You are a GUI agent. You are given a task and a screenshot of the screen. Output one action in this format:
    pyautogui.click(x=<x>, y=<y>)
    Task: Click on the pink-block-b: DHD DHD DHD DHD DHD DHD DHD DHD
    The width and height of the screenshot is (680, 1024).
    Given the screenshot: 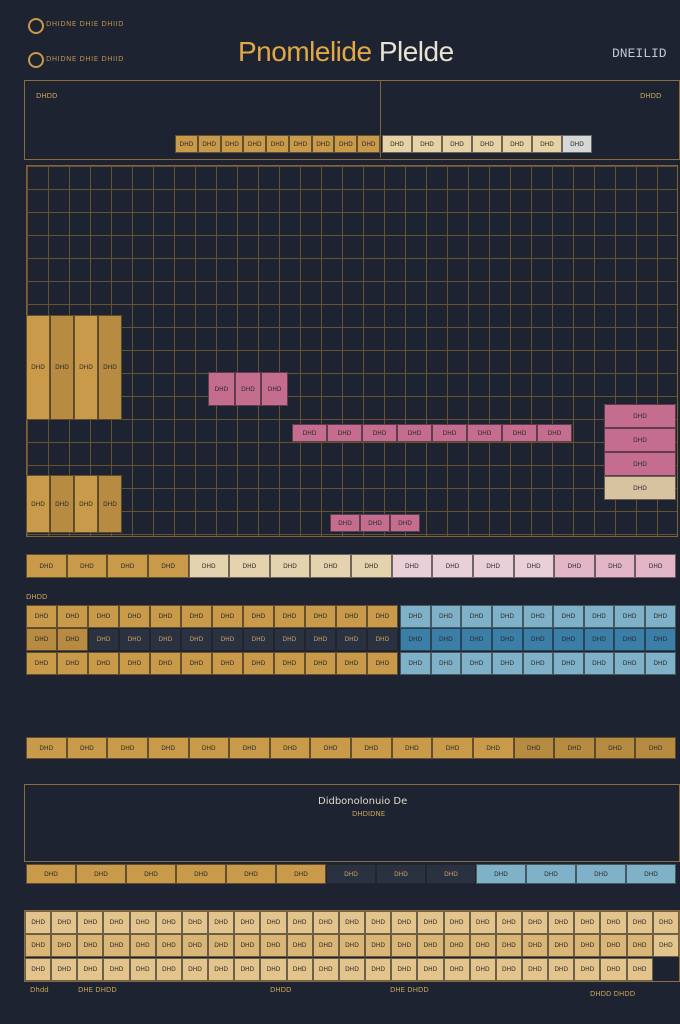 What is the action you would take?
    pyautogui.click(x=432, y=433)
    